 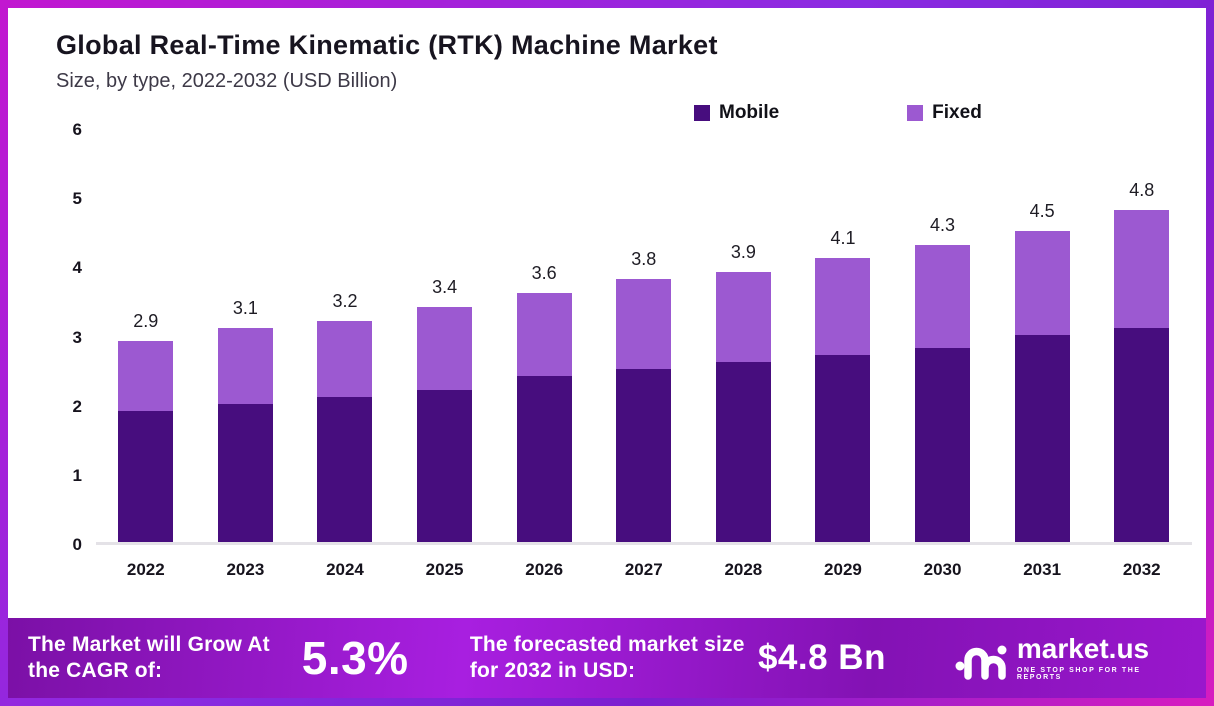 What do you see at coordinates (77, 268) in the screenshot?
I see `y-axis-tick-label: 4` at bounding box center [77, 268].